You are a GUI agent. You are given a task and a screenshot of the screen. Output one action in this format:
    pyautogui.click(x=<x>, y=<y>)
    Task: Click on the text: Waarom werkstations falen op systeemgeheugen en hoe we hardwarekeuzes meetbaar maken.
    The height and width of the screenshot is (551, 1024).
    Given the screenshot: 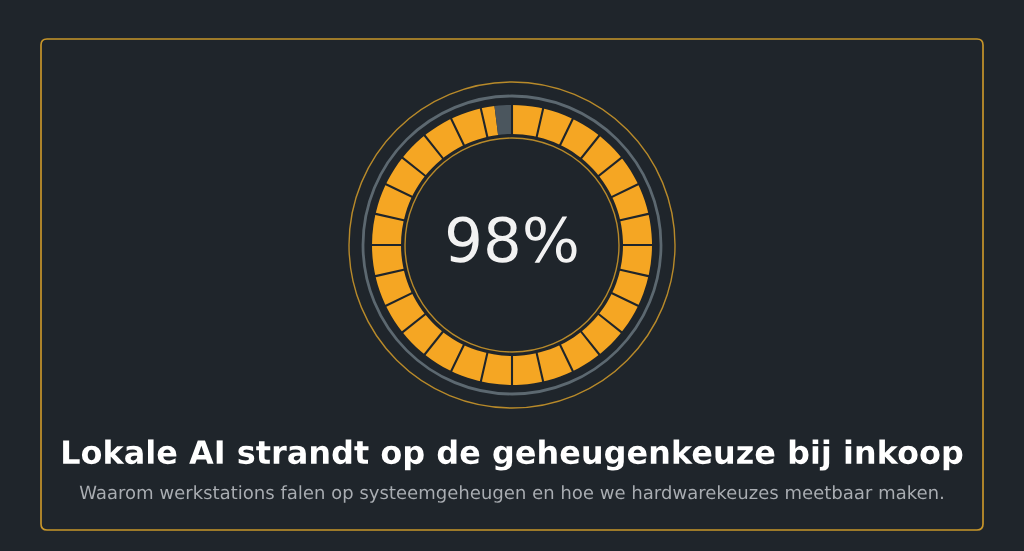 What is the action you would take?
    pyautogui.click(x=511, y=494)
    